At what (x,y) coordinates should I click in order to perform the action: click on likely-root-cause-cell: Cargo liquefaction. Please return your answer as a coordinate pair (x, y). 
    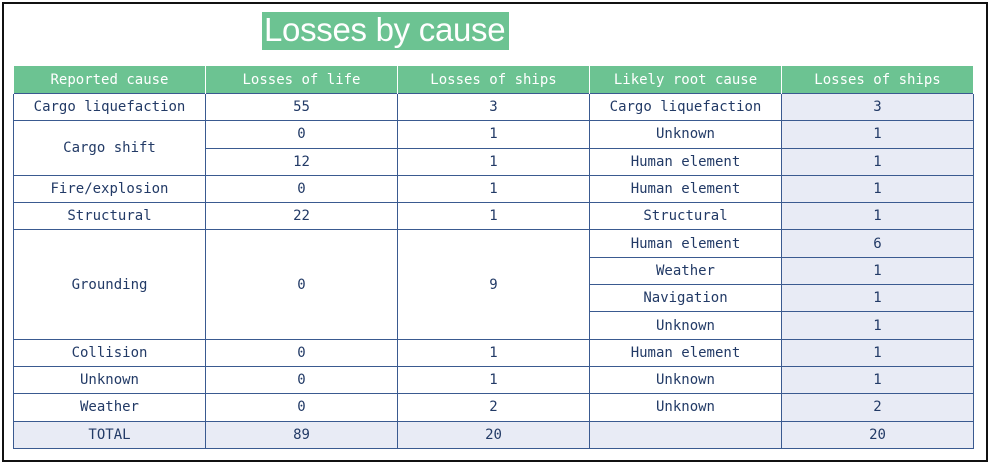
    Looking at the image, I should click on (685, 107).